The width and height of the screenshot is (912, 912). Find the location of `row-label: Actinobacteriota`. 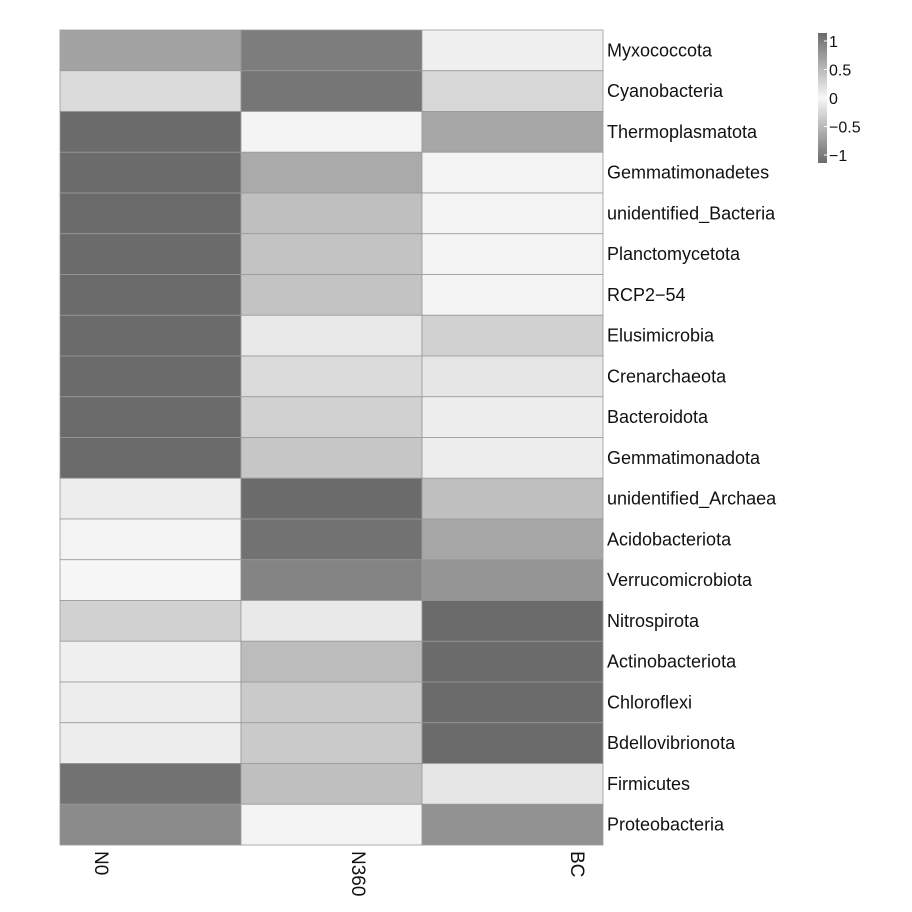

row-label: Actinobacteriota is located at coordinates (672, 662).